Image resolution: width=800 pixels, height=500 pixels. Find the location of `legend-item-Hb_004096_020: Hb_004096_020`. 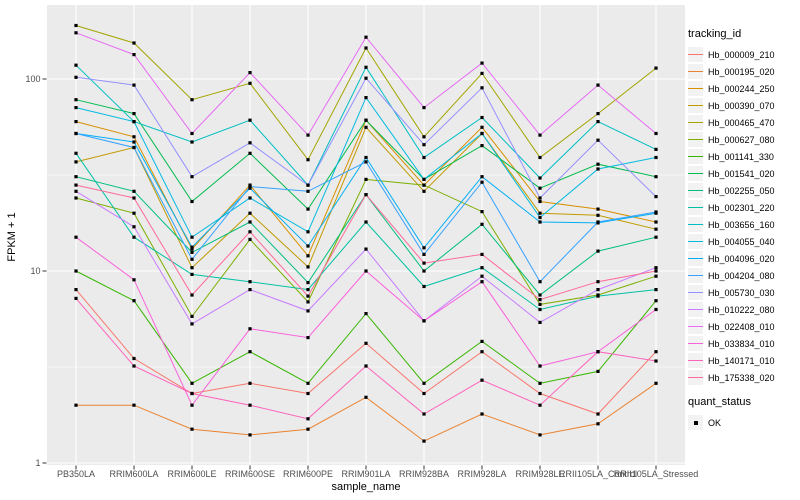

legend-item-Hb_004096_020: Hb_004096_020 is located at coordinates (743, 258).